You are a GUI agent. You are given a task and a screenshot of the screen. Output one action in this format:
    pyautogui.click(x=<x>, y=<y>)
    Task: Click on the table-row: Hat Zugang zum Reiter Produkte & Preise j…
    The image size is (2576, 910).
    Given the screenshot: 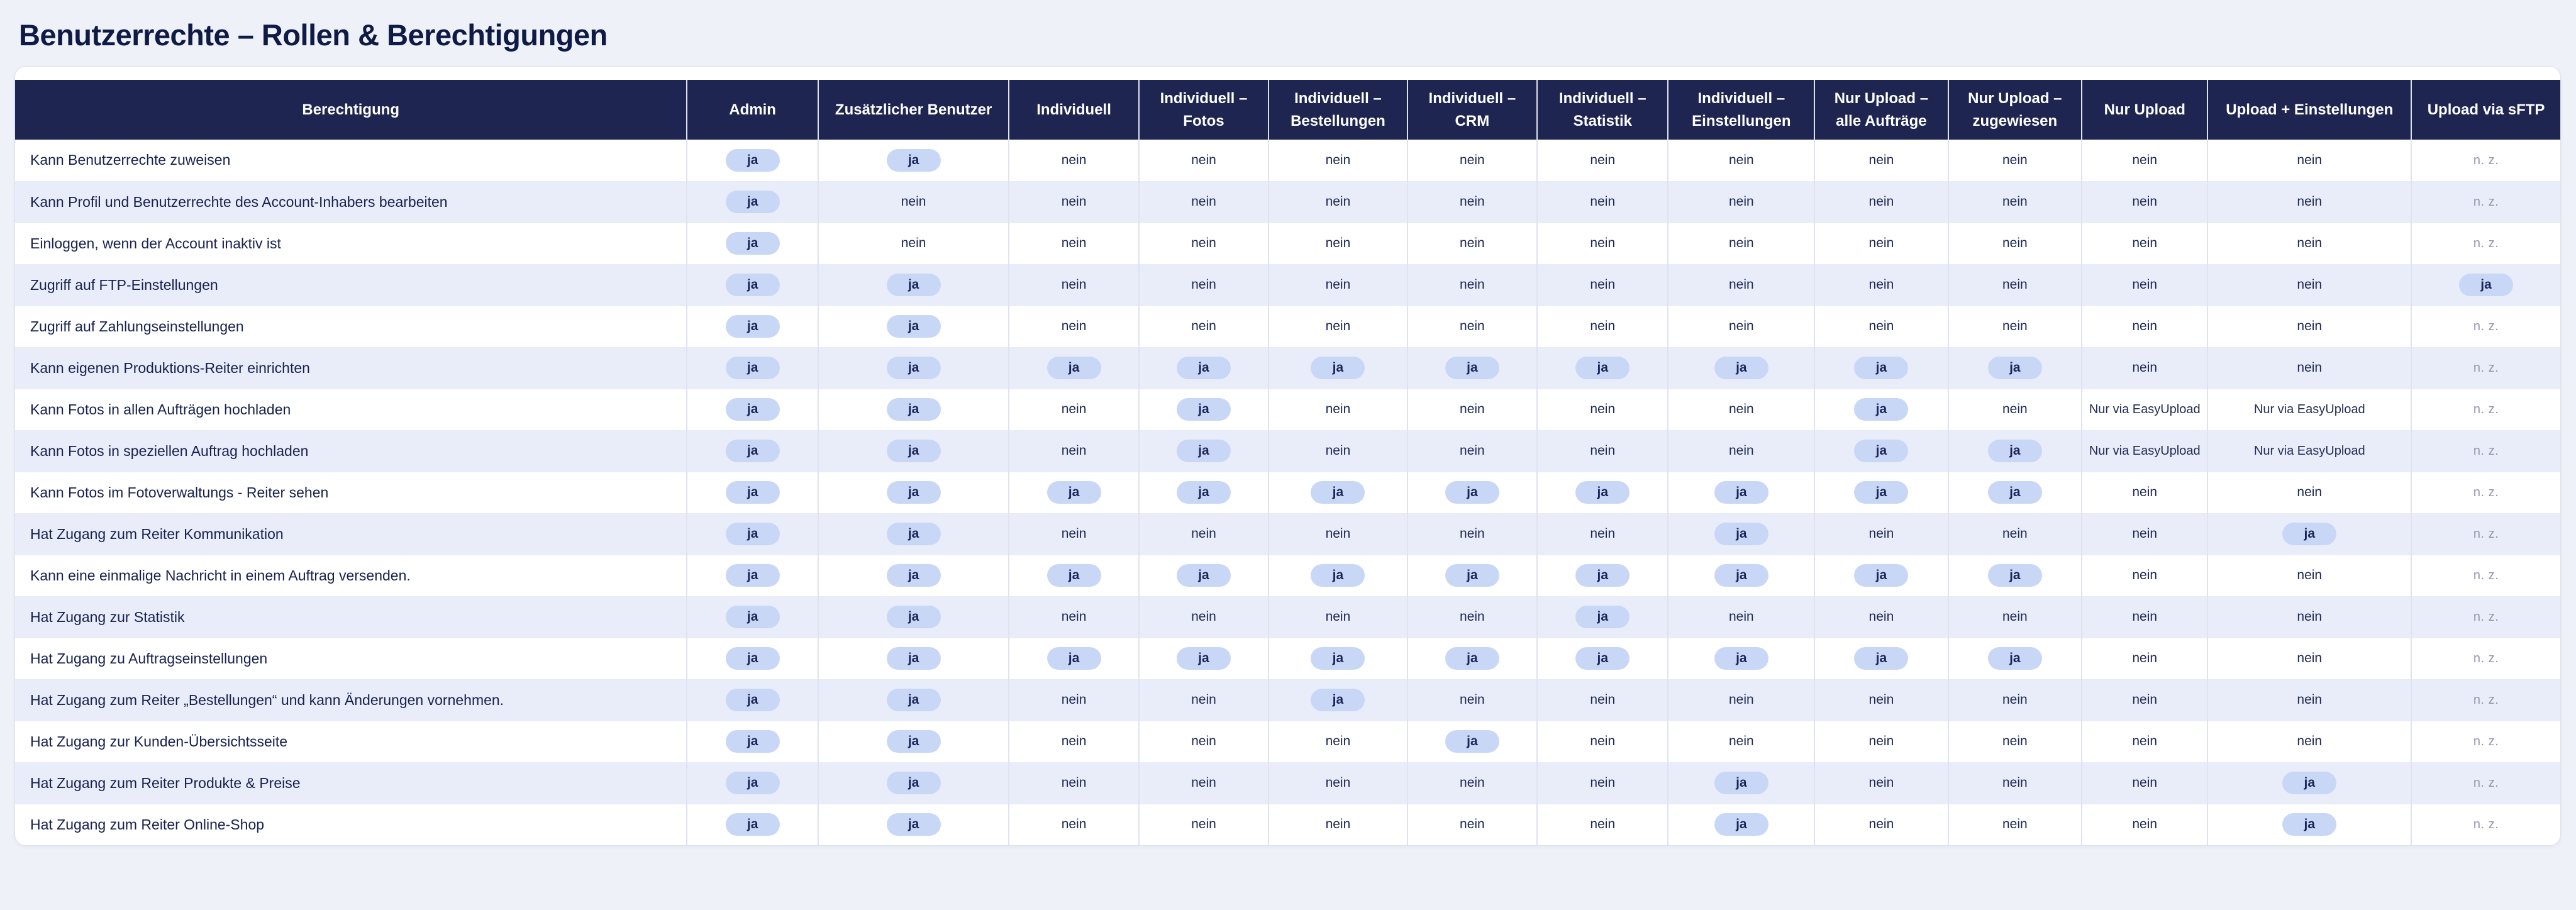 What is the action you would take?
    pyautogui.click(x=1287, y=783)
    